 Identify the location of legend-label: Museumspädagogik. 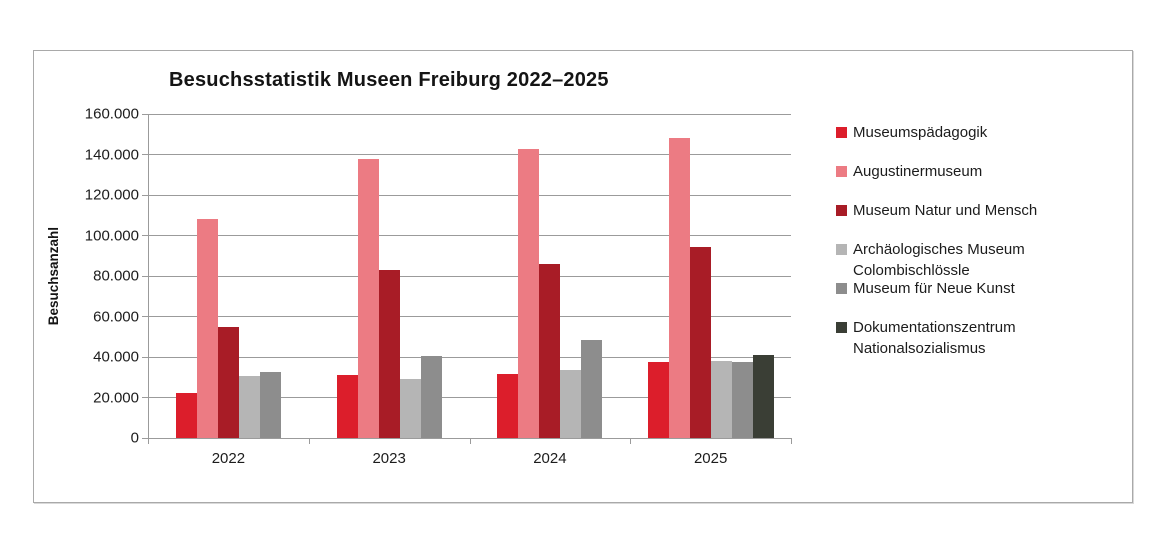
(920, 132).